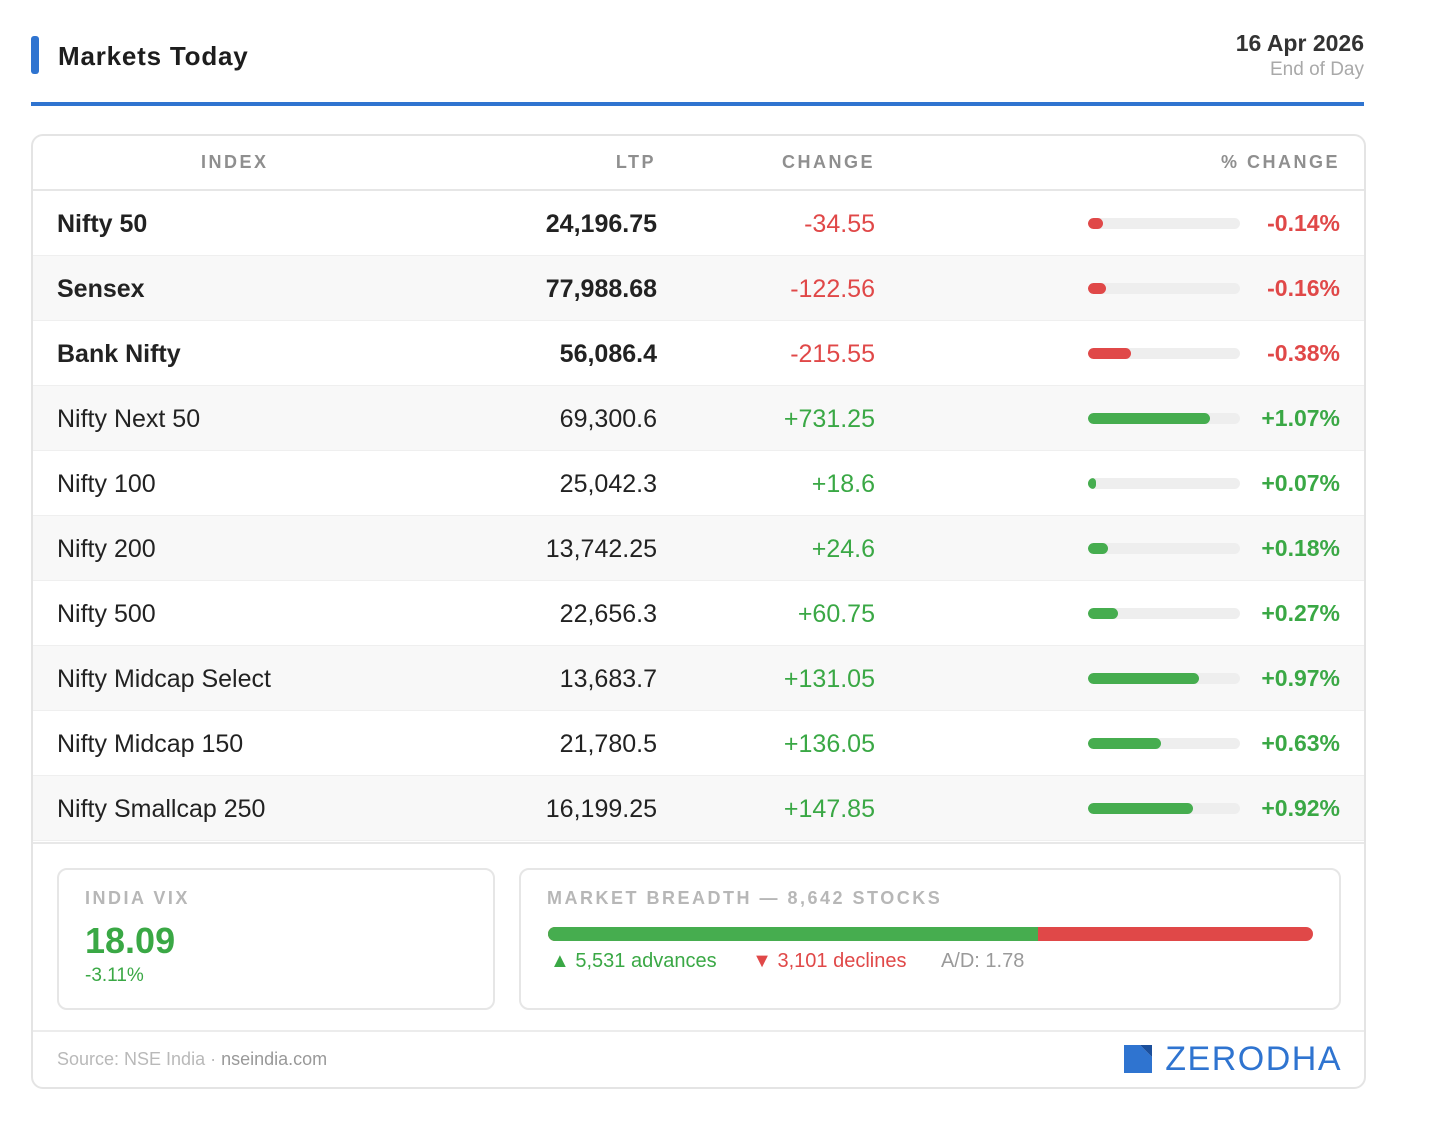 The height and width of the screenshot is (1126, 1456). What do you see at coordinates (608, 419) in the screenshot?
I see `ltp-value: 69,300.6` at bounding box center [608, 419].